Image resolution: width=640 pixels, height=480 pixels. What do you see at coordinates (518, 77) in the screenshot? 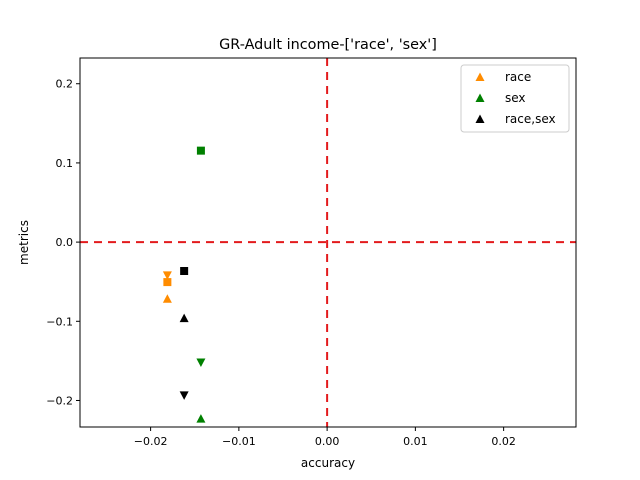
I see `legend-label-0: race` at bounding box center [518, 77].